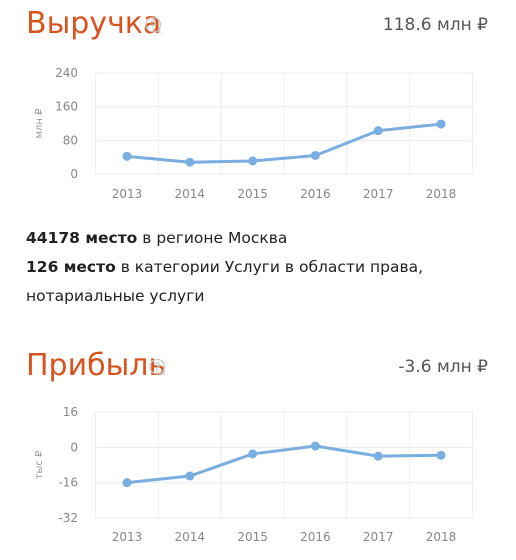 This screenshot has height=560, width=516. I want to click on category-rank-continued: нотариальные услуги, so click(115, 296).